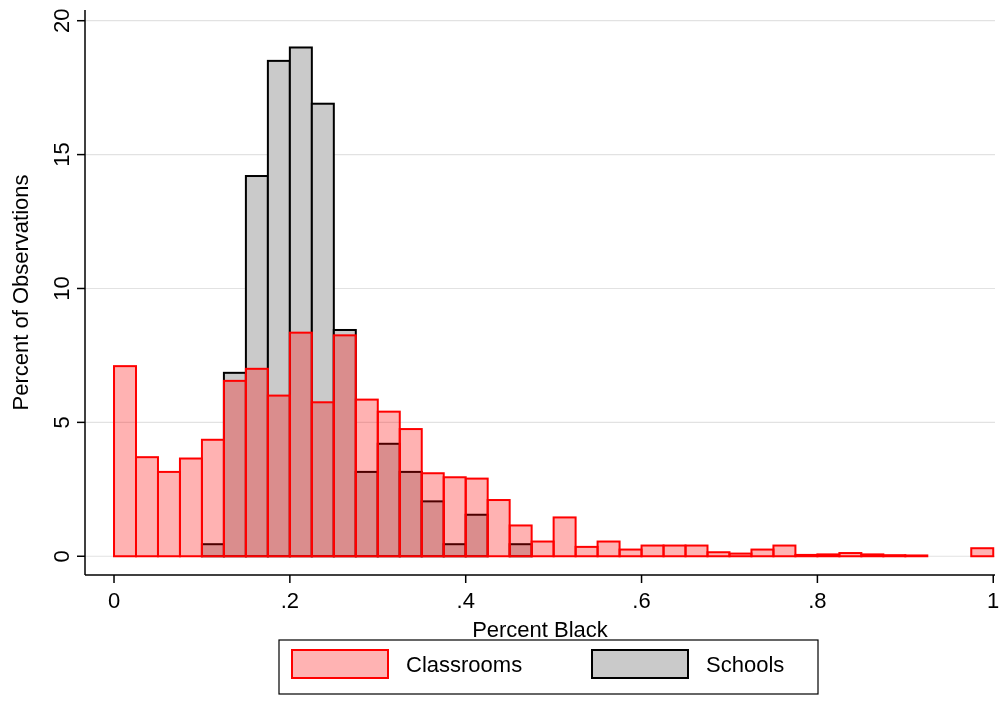 The height and width of the screenshot is (710, 1002). What do you see at coordinates (61, 154) in the screenshot?
I see `y-tick-label: 15` at bounding box center [61, 154].